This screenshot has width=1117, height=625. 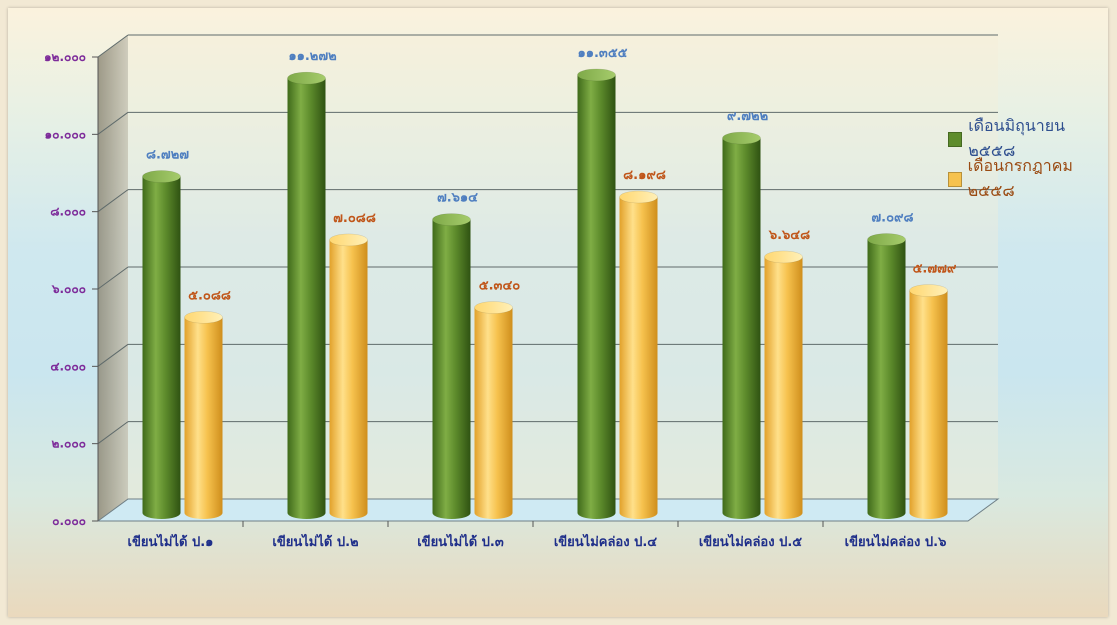 I want to click on legend-item-june: เดือนมิถุนายน ๒๕๕๘, so click(x=1028, y=138).